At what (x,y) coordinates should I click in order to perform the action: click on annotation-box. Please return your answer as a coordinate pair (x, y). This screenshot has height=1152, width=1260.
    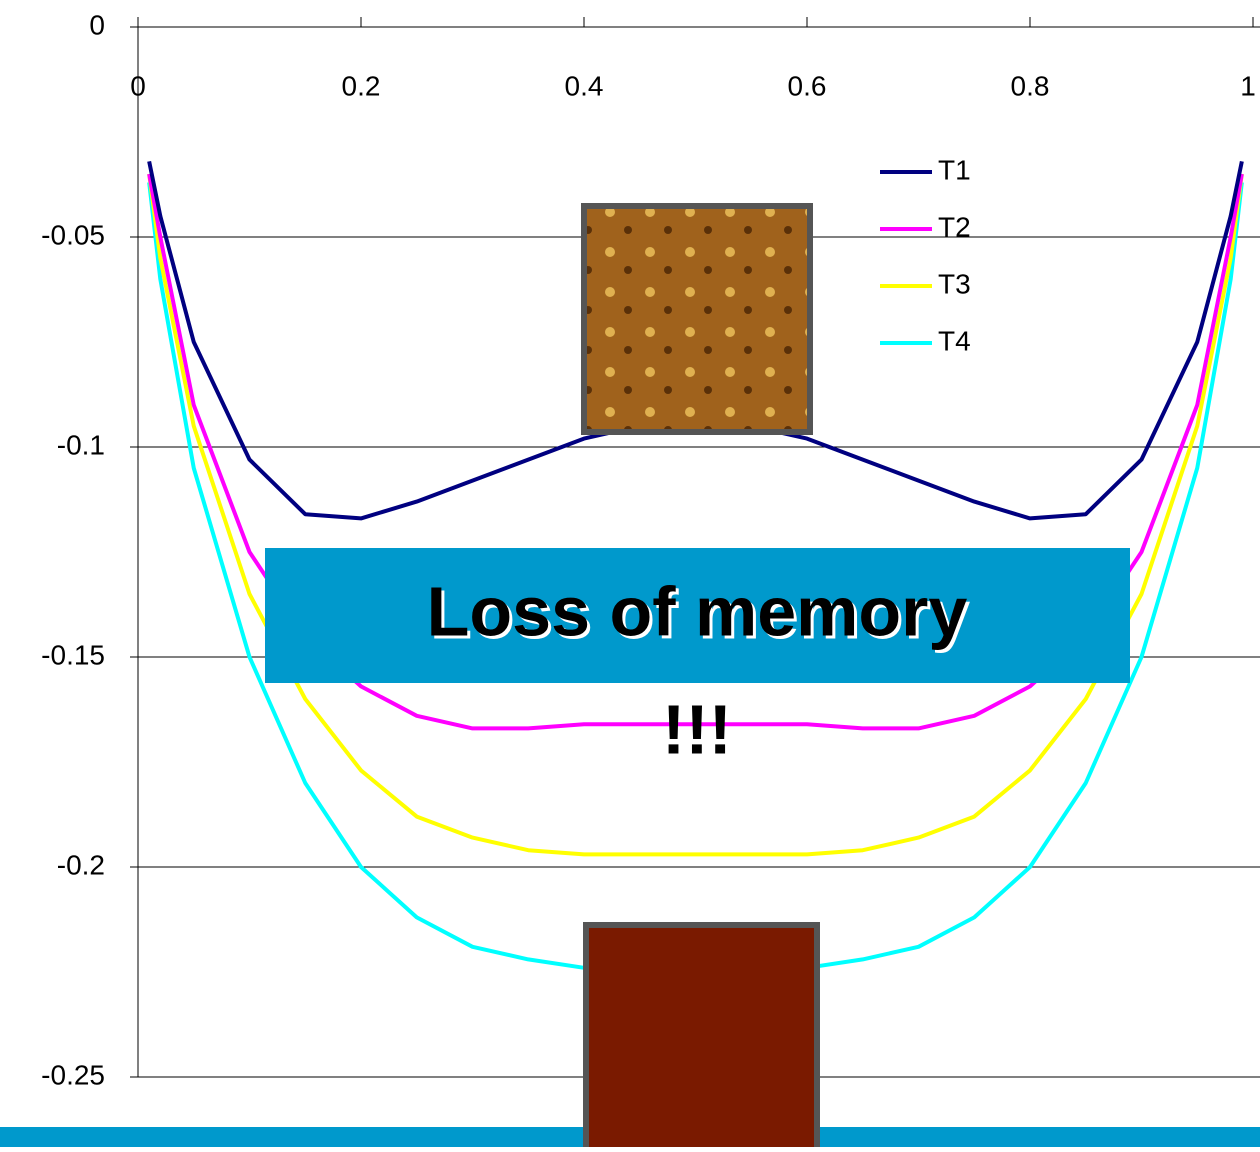
    Looking at the image, I should click on (697, 615).